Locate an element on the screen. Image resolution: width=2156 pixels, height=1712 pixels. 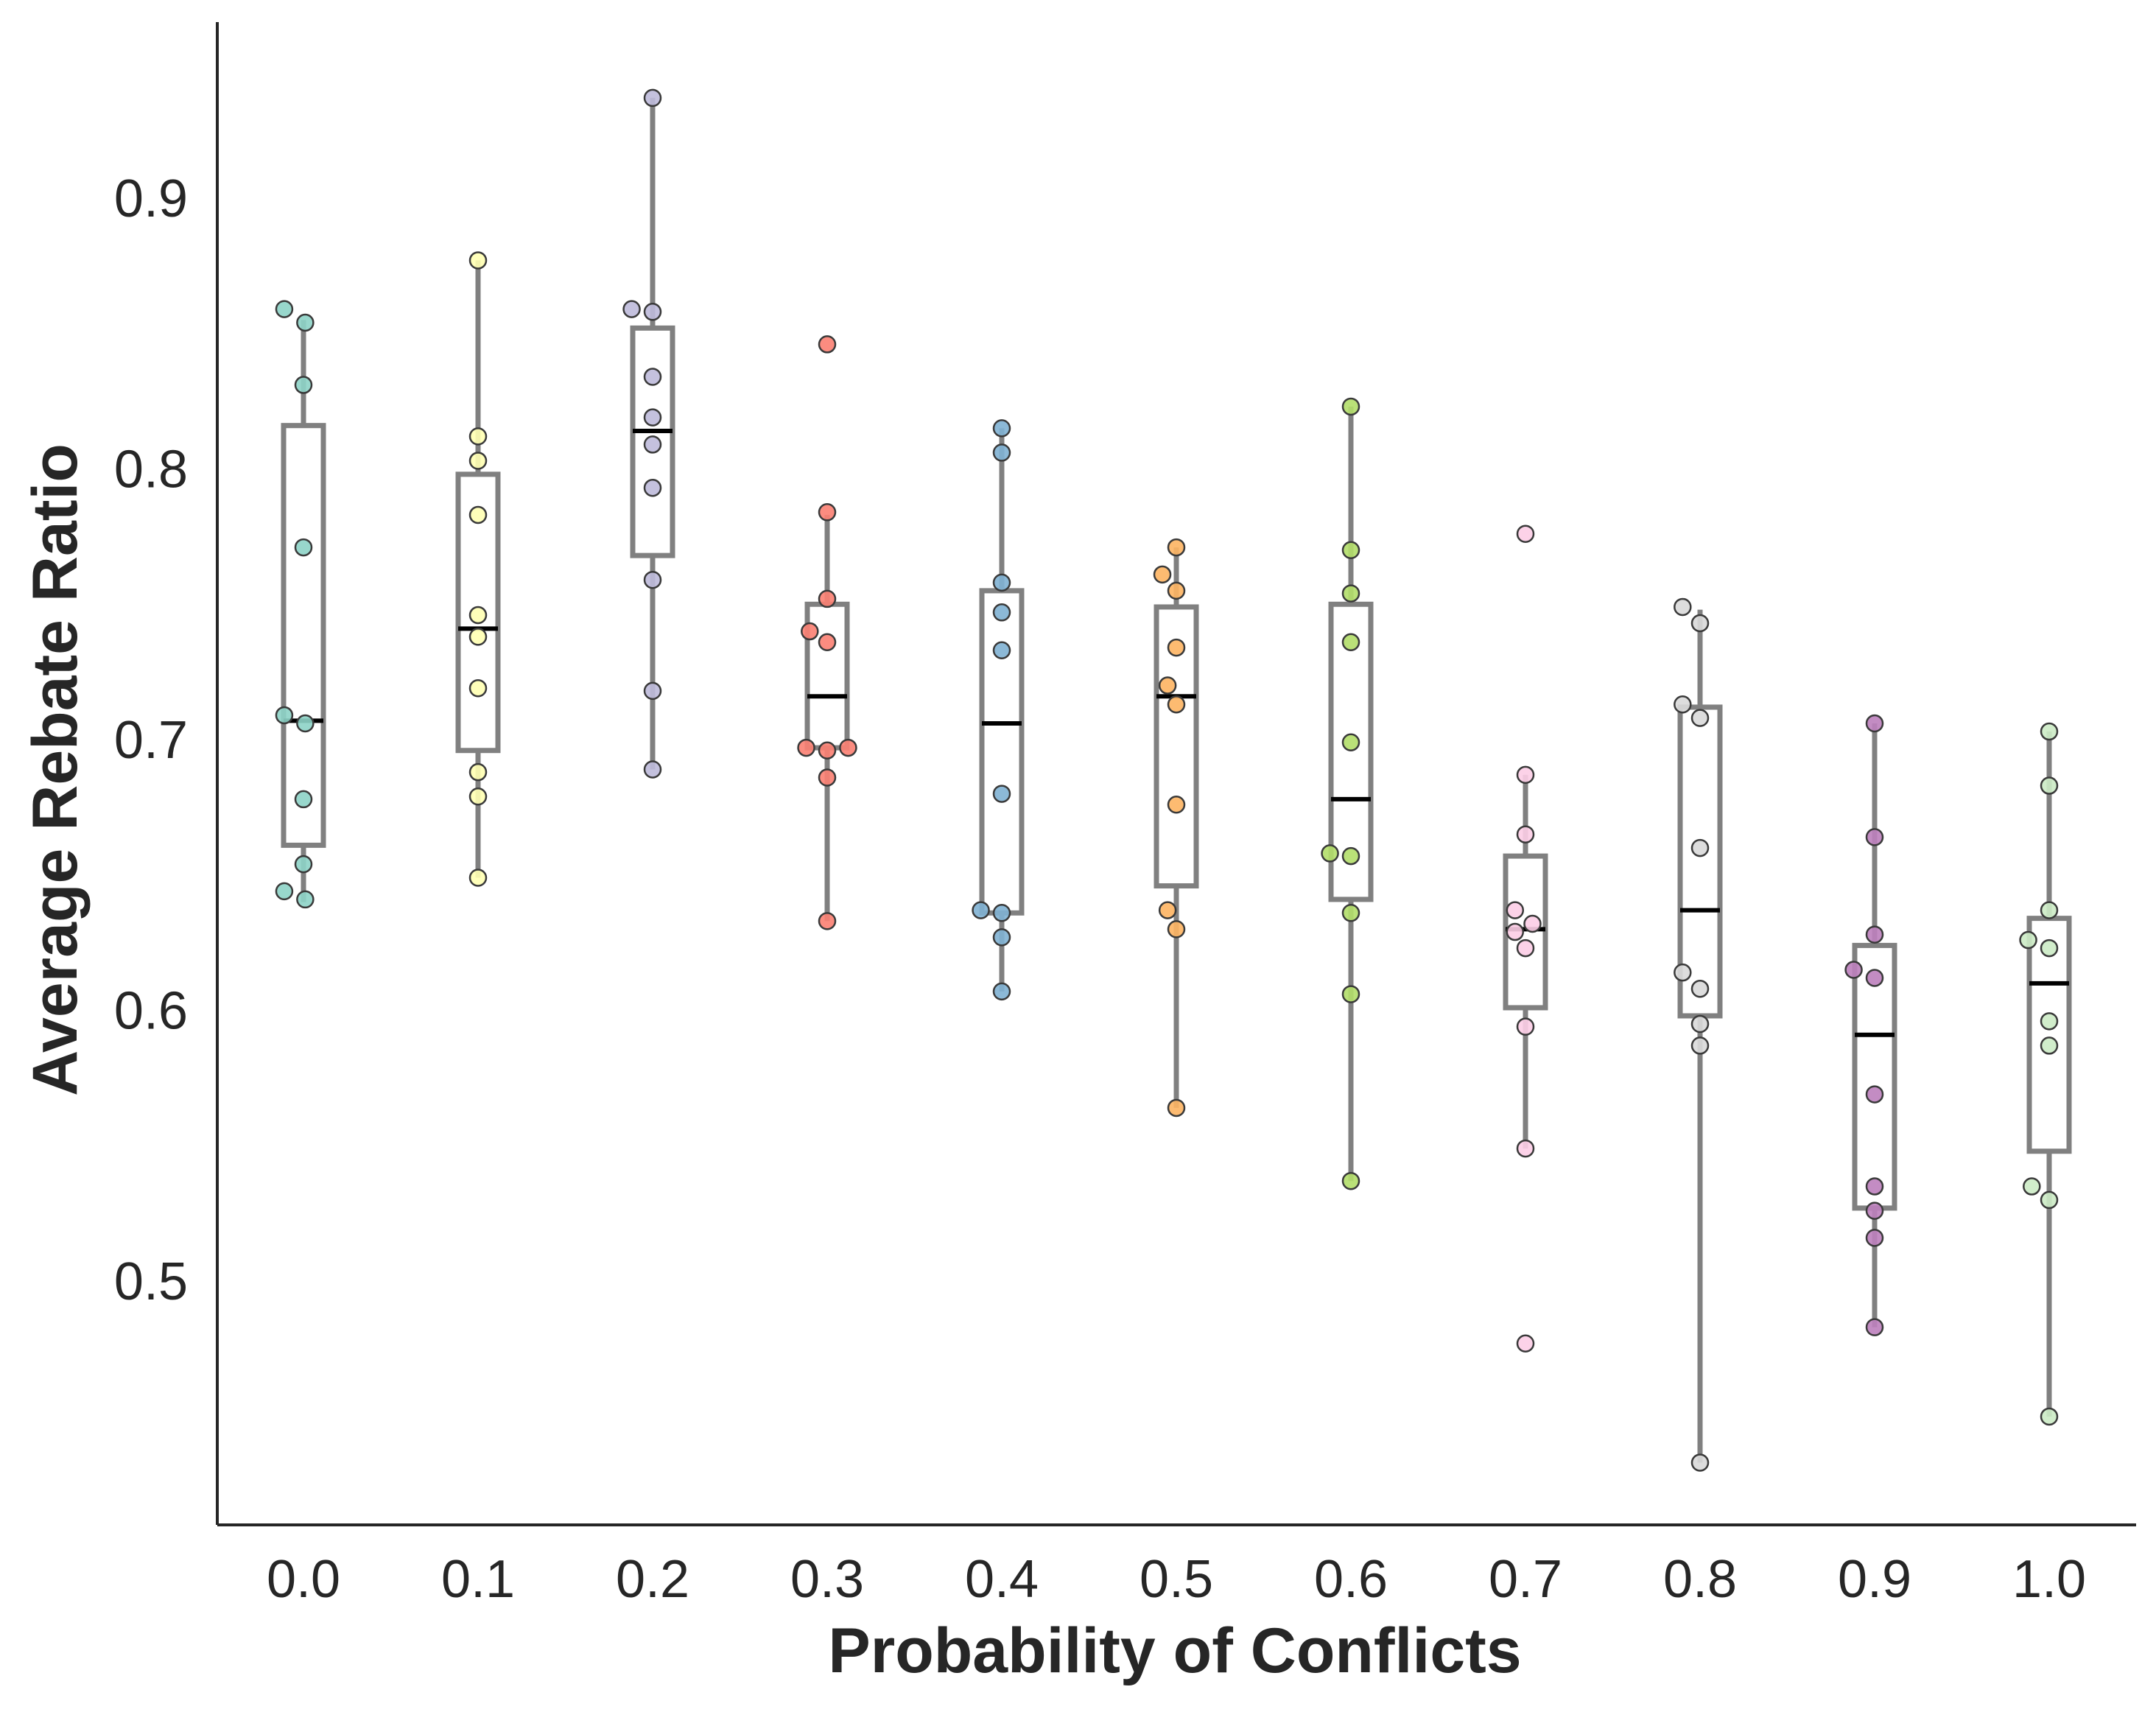
x-tick-label: 0.6 is located at coordinates (1351, 1579).